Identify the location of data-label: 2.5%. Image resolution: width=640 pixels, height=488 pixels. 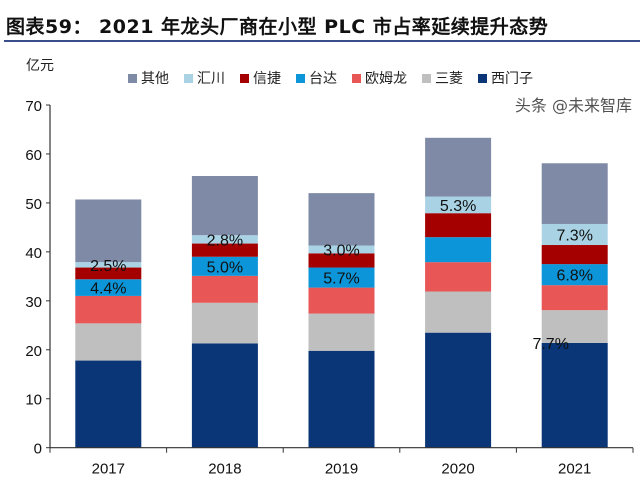
(108, 266).